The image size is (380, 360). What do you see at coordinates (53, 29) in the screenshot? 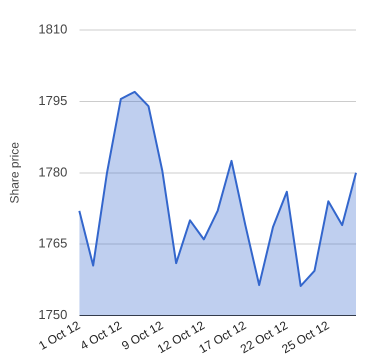
I see `y-tick-label: 1810` at bounding box center [53, 29].